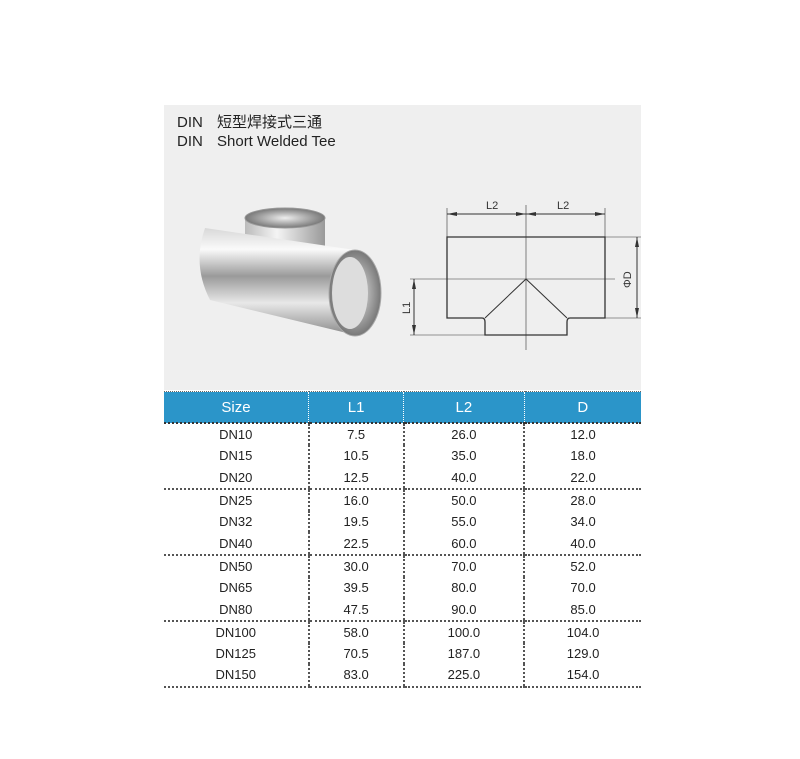 The width and height of the screenshot is (800, 759). I want to click on column-header: Size, so click(236, 407).